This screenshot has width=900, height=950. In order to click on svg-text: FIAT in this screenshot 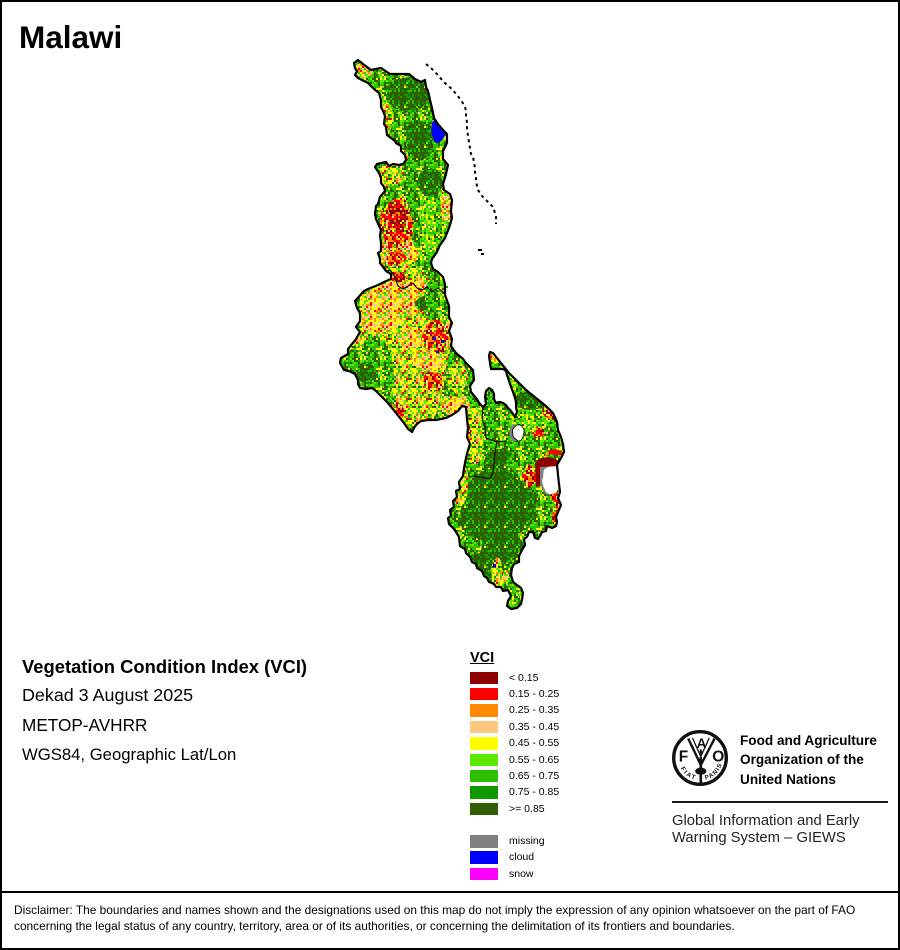, I will do `click(688, 774)`.